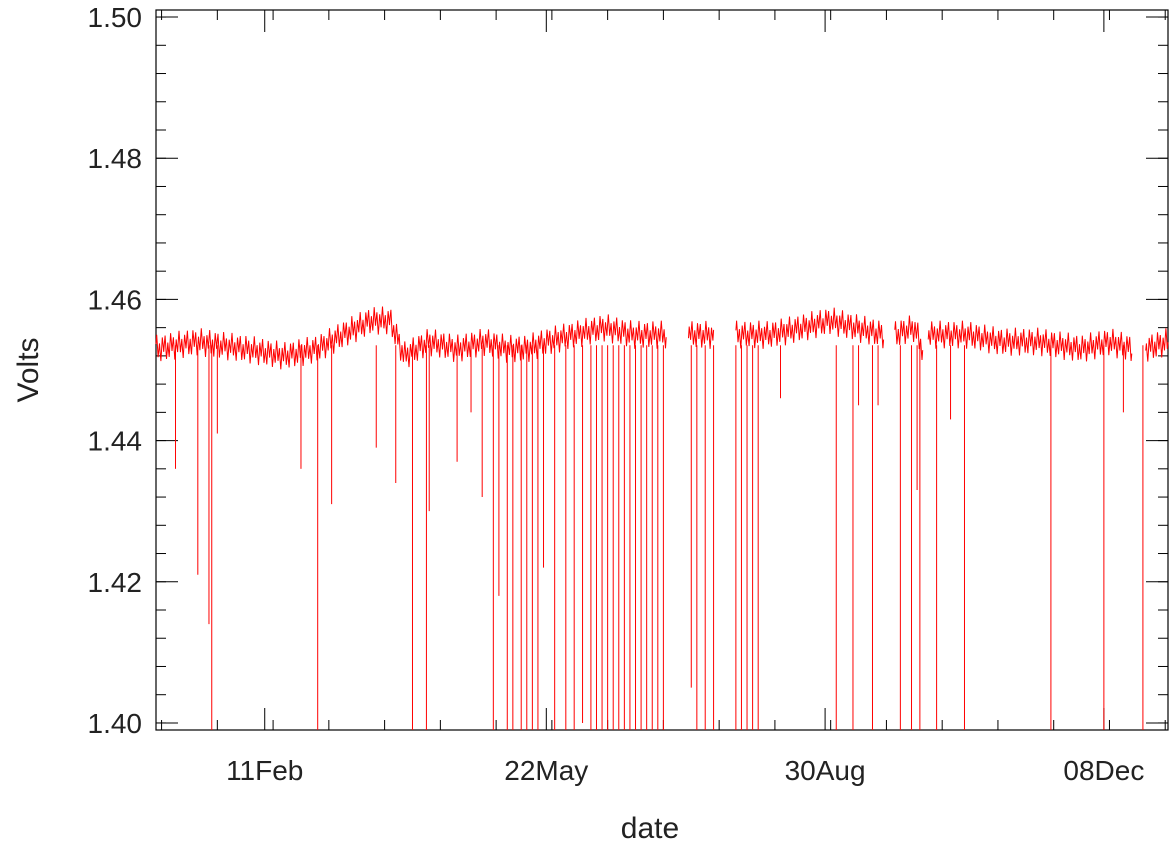  I want to click on y-tick-label: 1.50, so click(115, 17).